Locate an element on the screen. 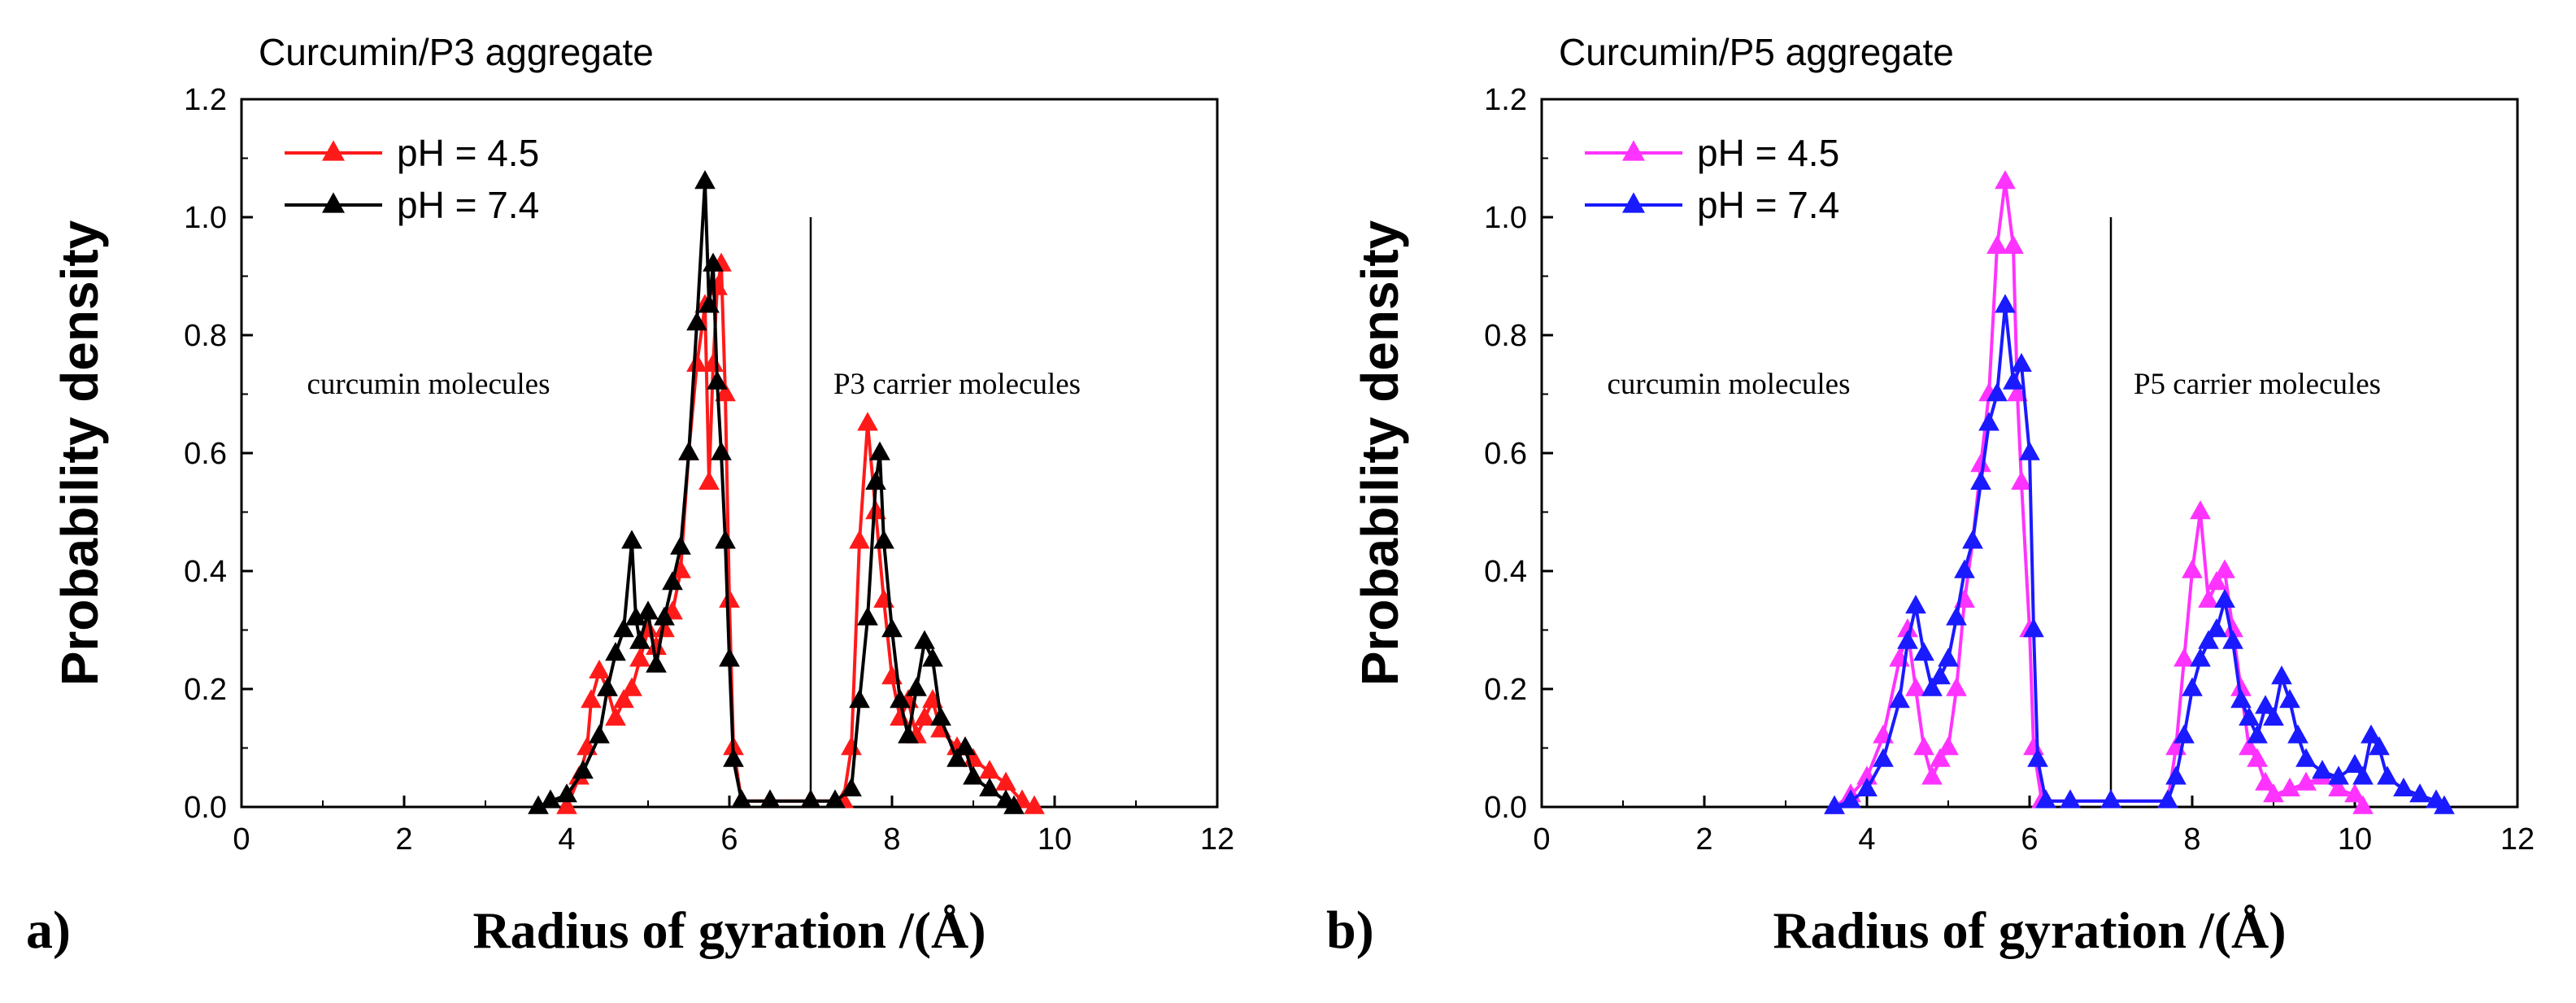 This screenshot has width=2576, height=1003. annotation-label: P5 carrier molecules is located at coordinates (2257, 385).